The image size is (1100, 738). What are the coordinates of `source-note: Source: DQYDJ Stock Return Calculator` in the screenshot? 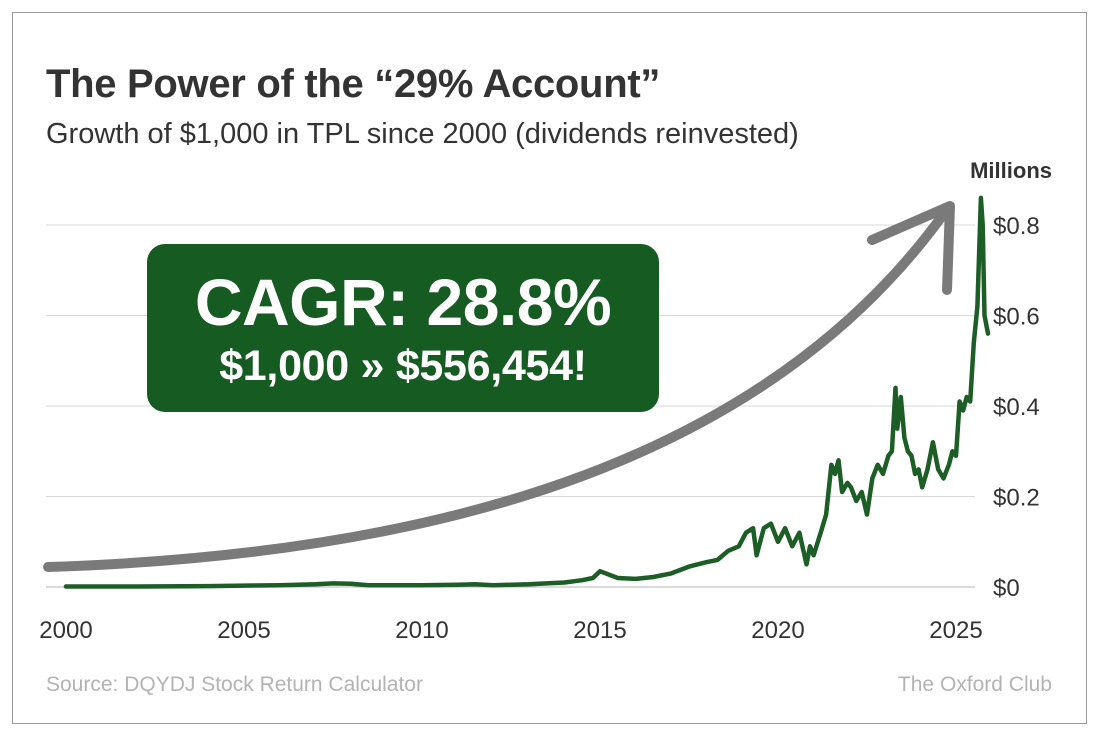 It's located at (234, 684).